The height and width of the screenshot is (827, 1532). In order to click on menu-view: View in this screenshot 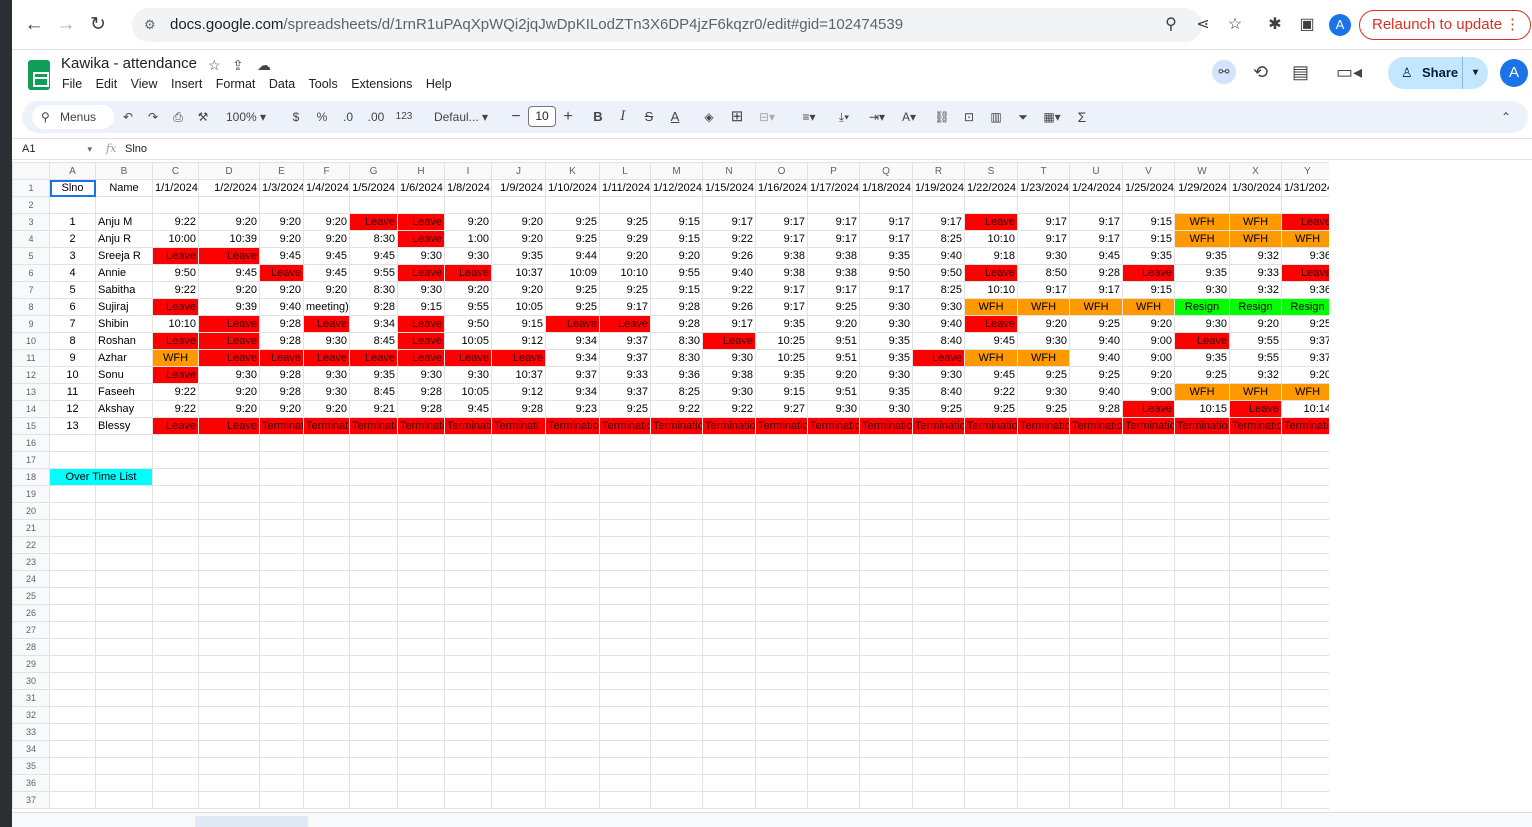, I will do `click(144, 84)`.